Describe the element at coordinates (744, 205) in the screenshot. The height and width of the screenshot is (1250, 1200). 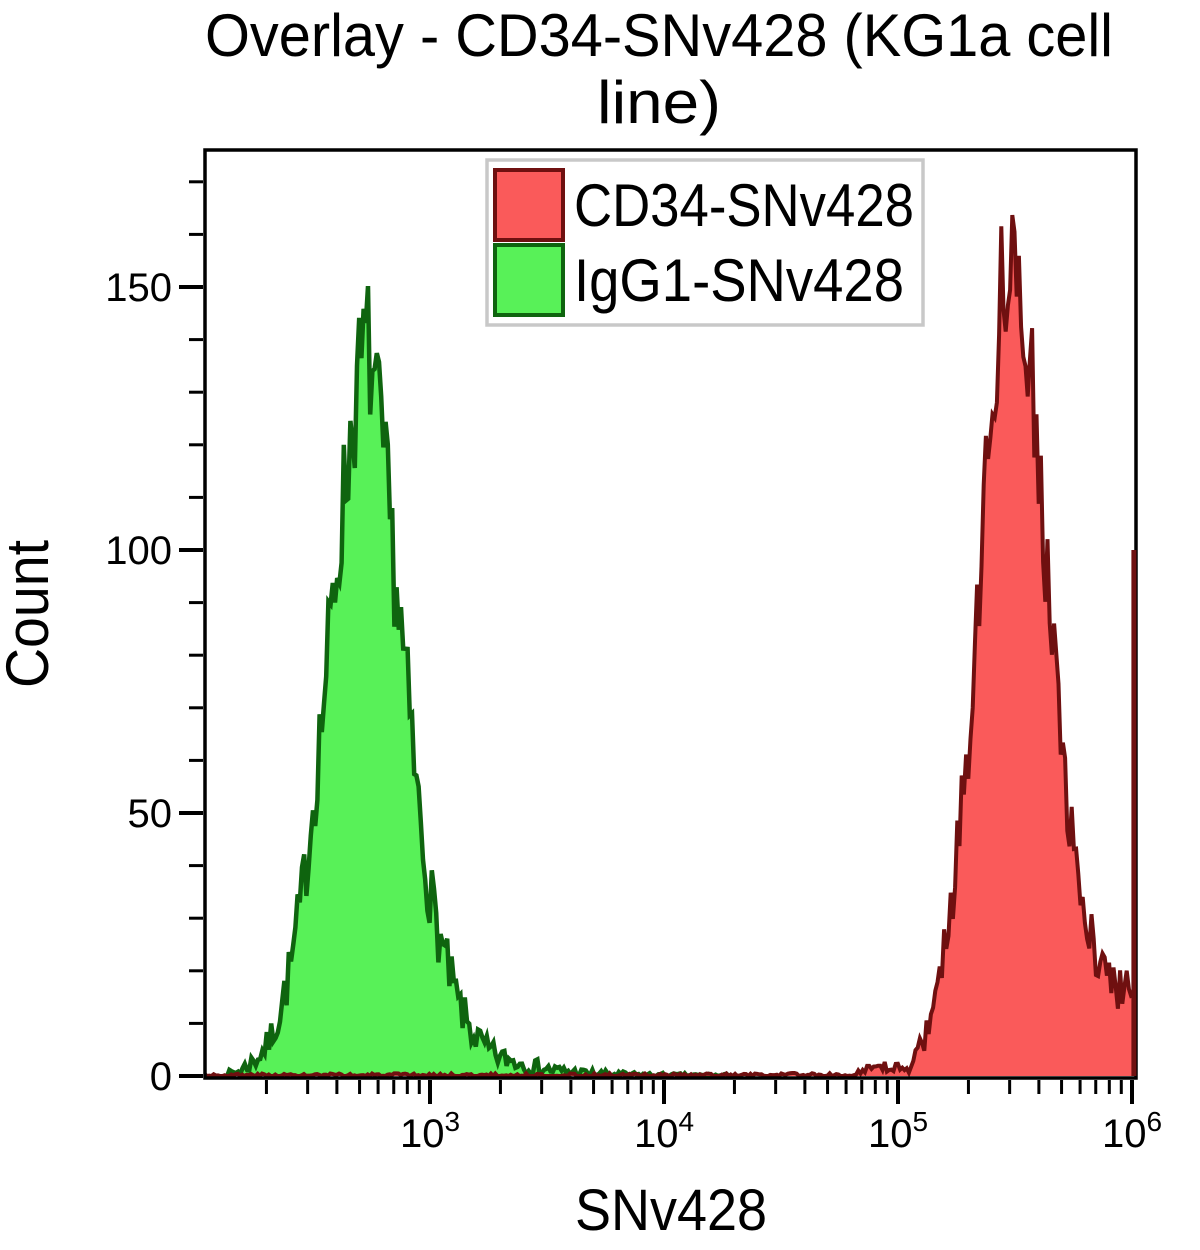
I see `legend-label-cd34: CD34-SNv428` at that location.